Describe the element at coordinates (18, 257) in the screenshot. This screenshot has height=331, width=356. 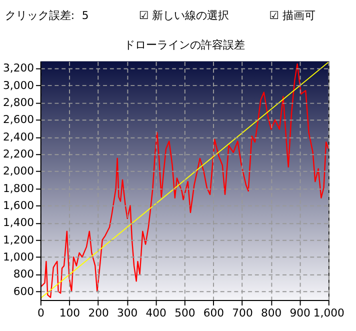
I see `y-tick-label: 1,000` at that location.